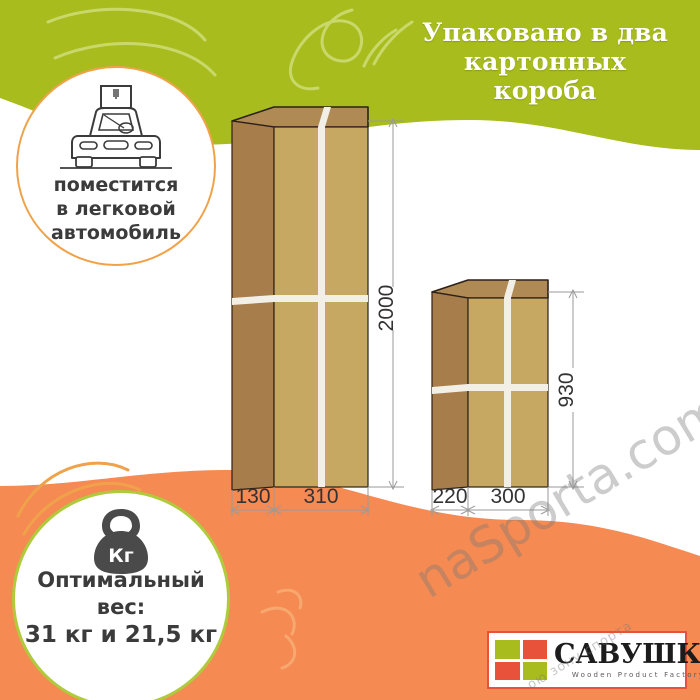  What do you see at coordinates (545, 90) in the screenshot?
I see `title-line-3: короба` at bounding box center [545, 90].